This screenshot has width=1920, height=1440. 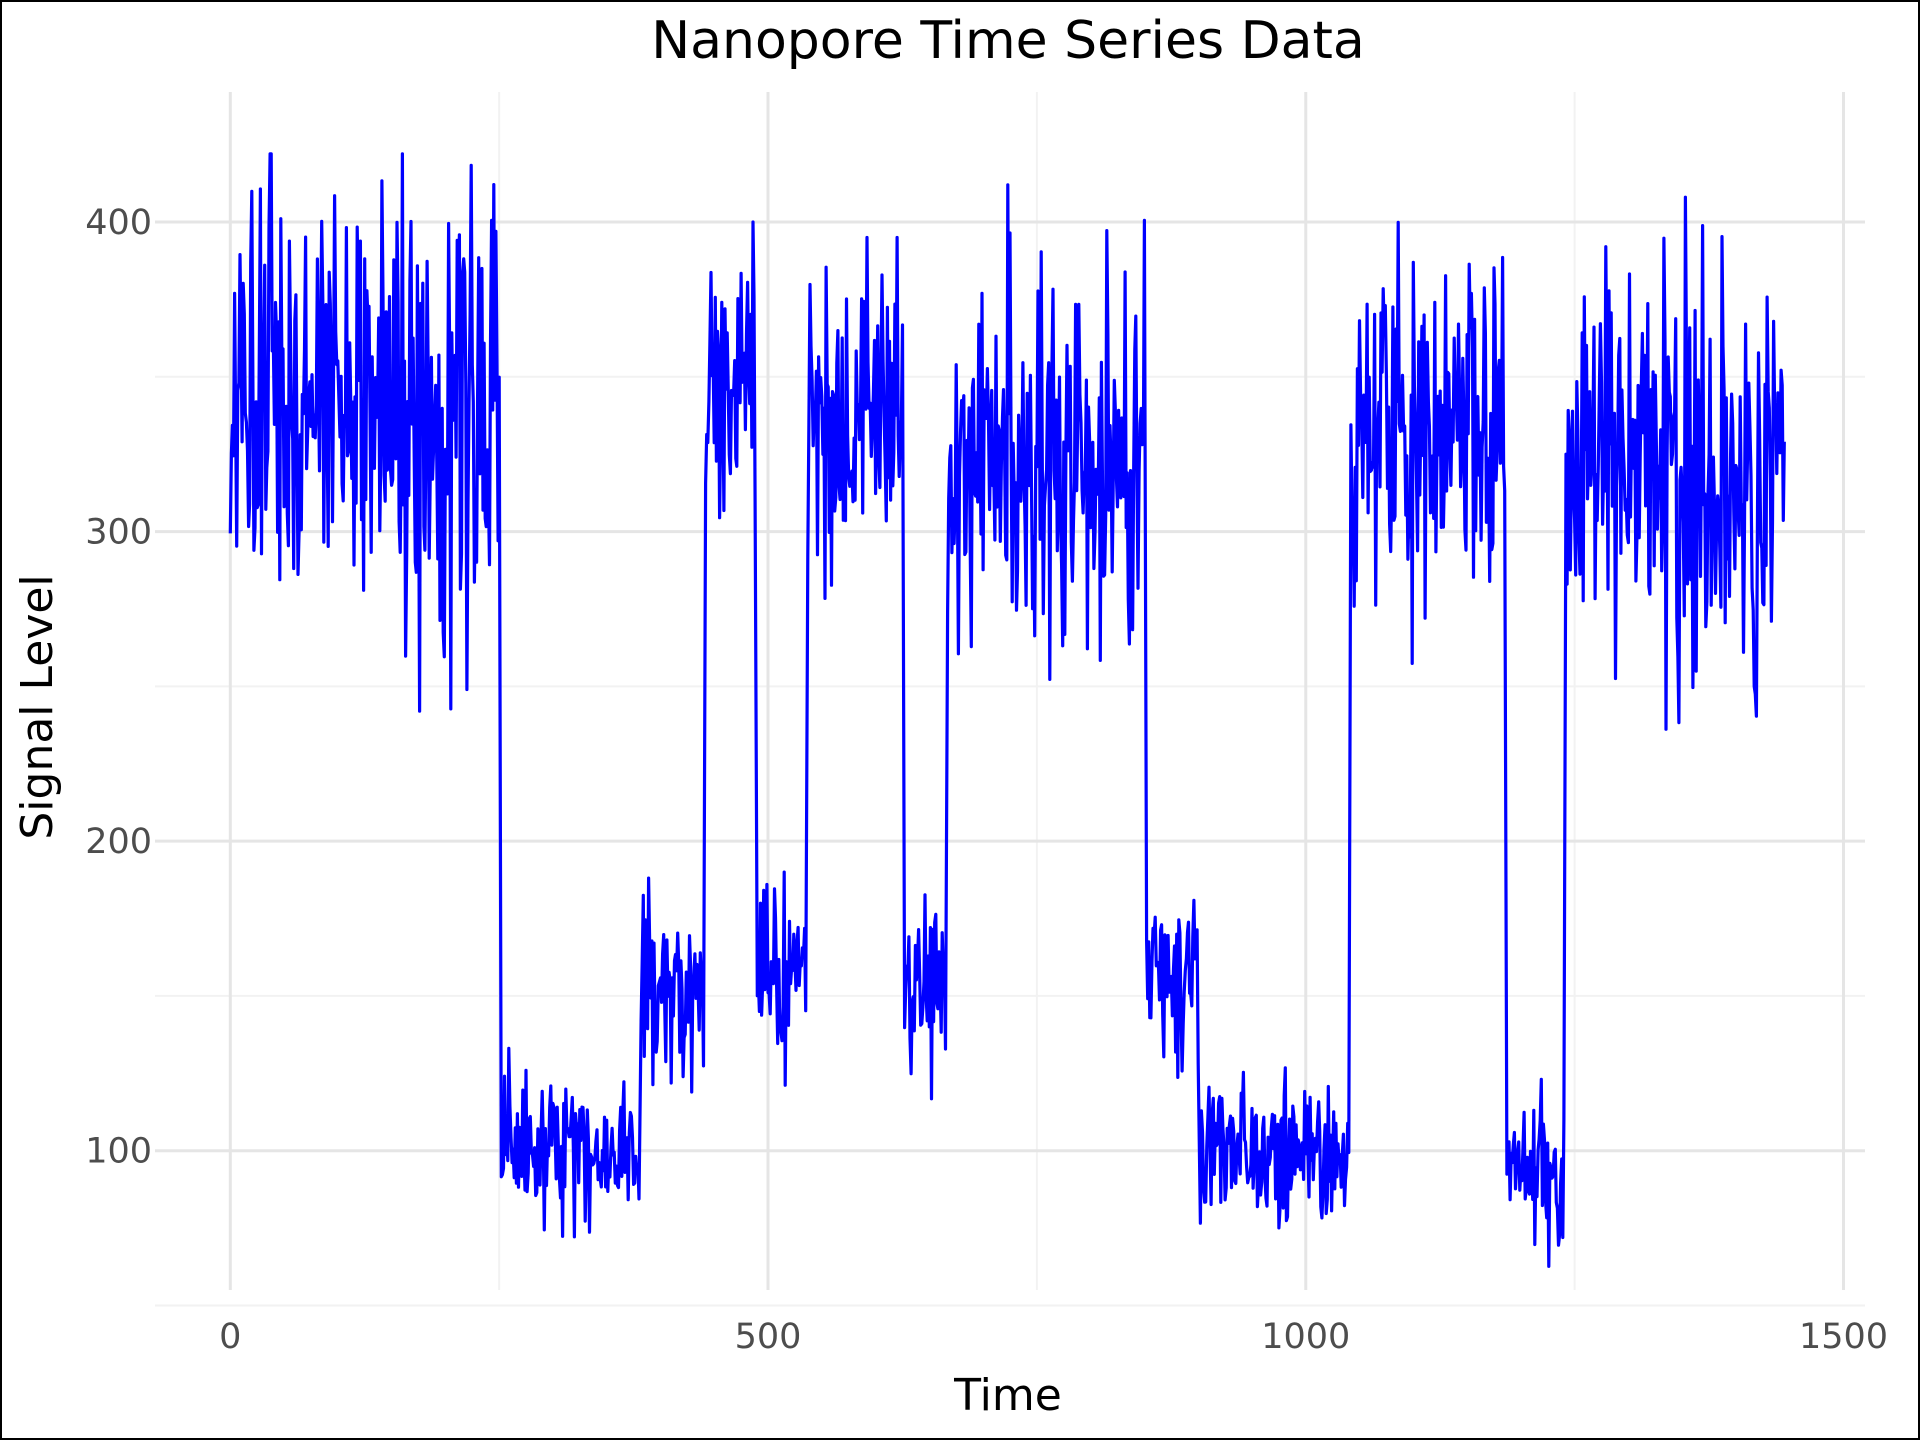 I want to click on x-tick-label: 1000, so click(x=1305, y=1337).